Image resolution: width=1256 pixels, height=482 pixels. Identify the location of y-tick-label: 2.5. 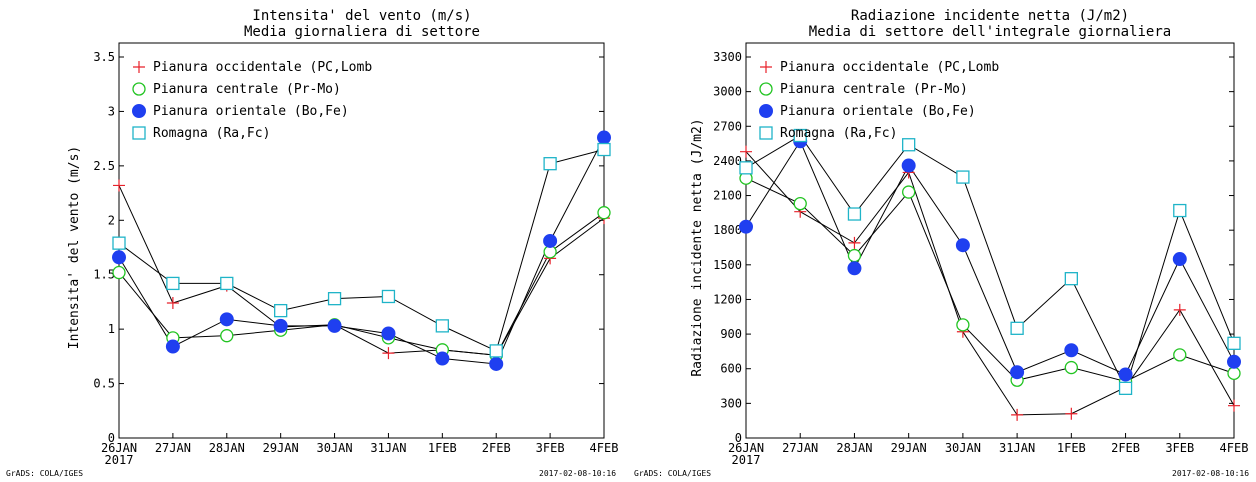
(104, 166).